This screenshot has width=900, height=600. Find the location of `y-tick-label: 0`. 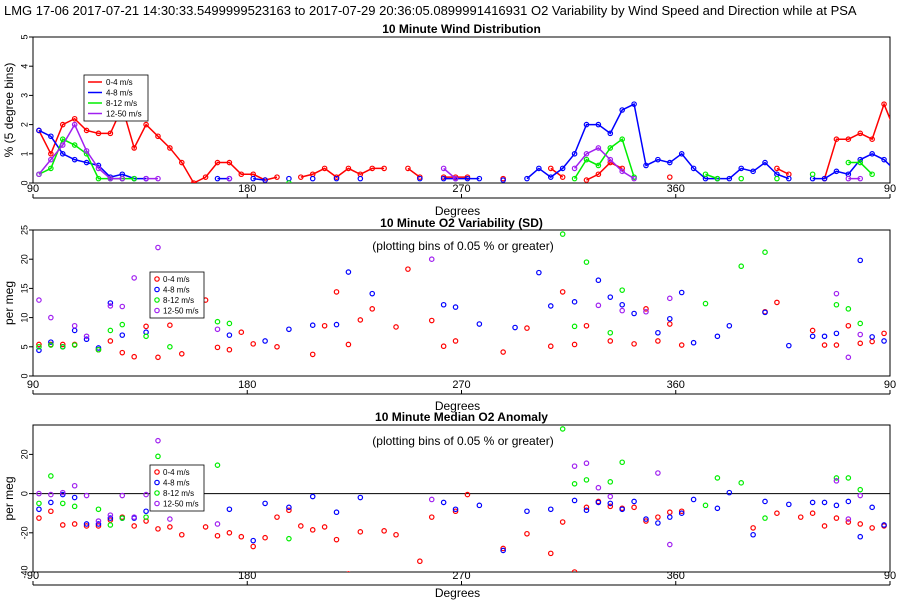

y-tick-label: 0 is located at coordinates (24, 182).